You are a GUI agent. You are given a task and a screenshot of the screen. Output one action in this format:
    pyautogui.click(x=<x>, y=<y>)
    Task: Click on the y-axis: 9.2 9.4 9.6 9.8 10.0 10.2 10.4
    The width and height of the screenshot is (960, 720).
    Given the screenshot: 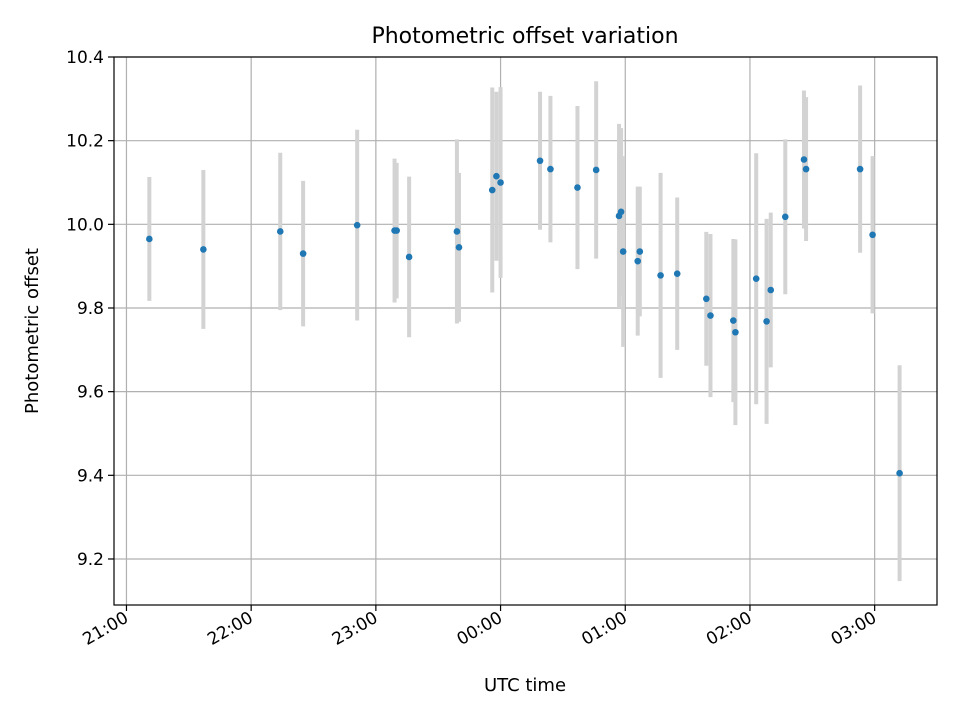 What is the action you would take?
    pyautogui.click(x=90, y=309)
    